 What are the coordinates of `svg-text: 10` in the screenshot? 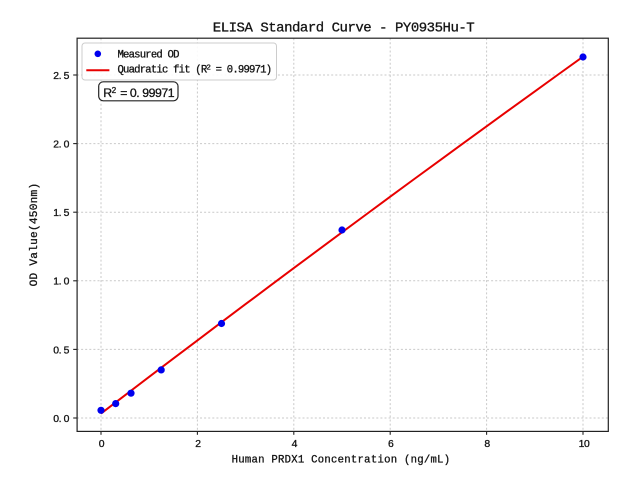 It's located at (584, 444).